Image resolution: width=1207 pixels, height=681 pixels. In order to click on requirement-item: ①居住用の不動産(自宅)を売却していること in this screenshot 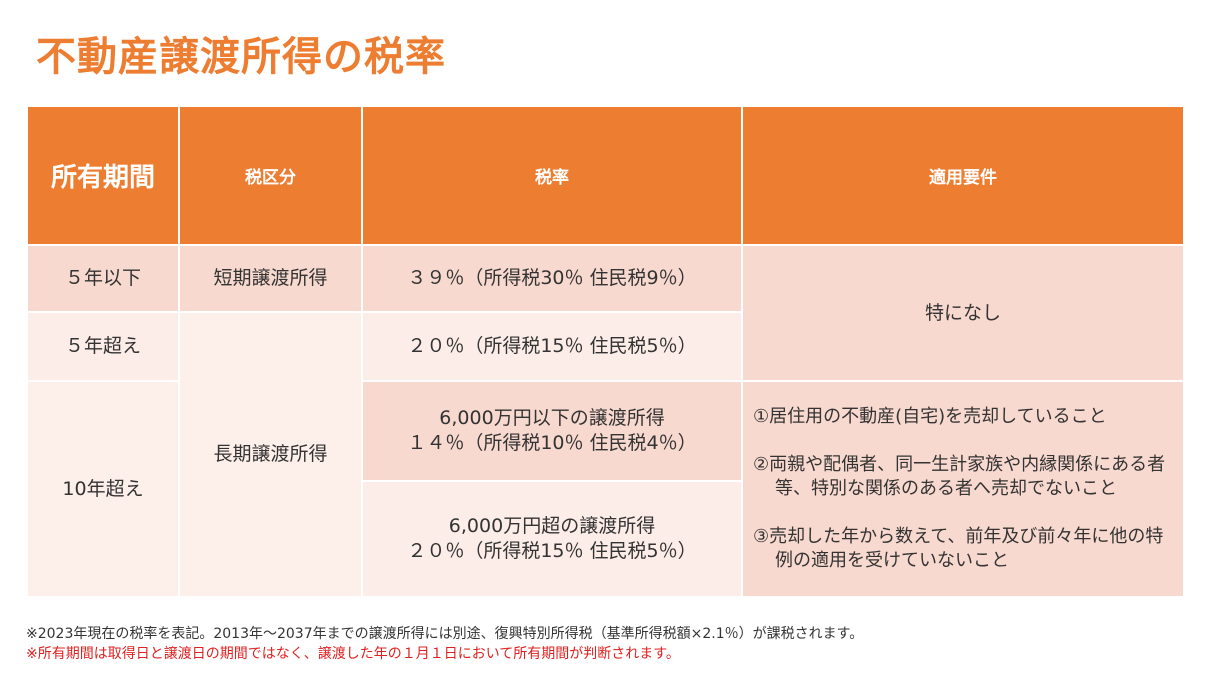, I will do `click(930, 416)`.